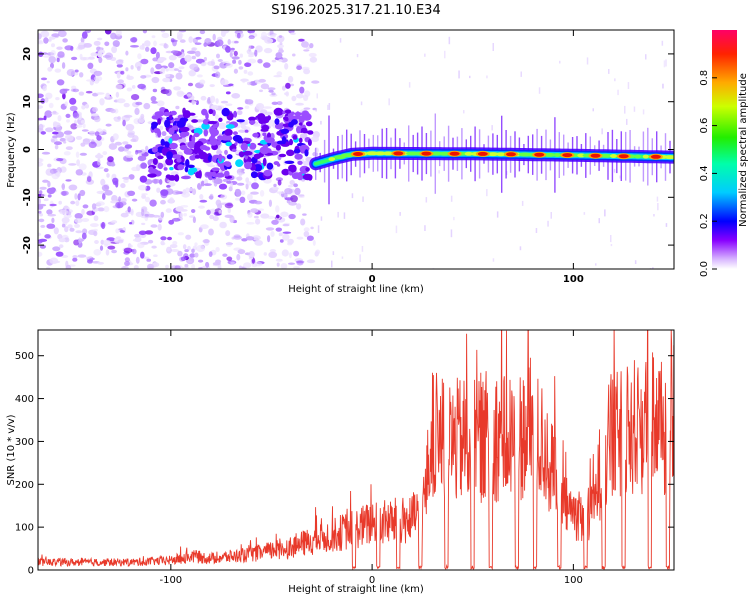 The width and height of the screenshot is (750, 600). I want to click on spectrogram-y-tick-label: 10, so click(27, 102).